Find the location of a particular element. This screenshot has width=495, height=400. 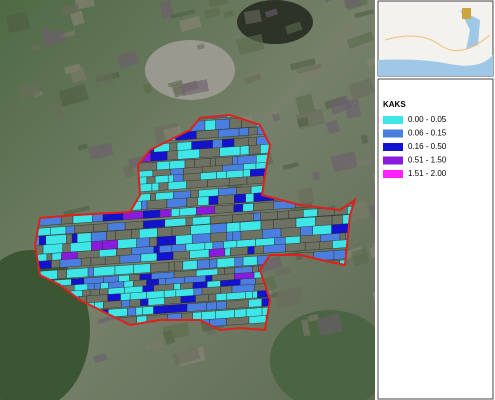

inset-map is located at coordinates (435, 38).